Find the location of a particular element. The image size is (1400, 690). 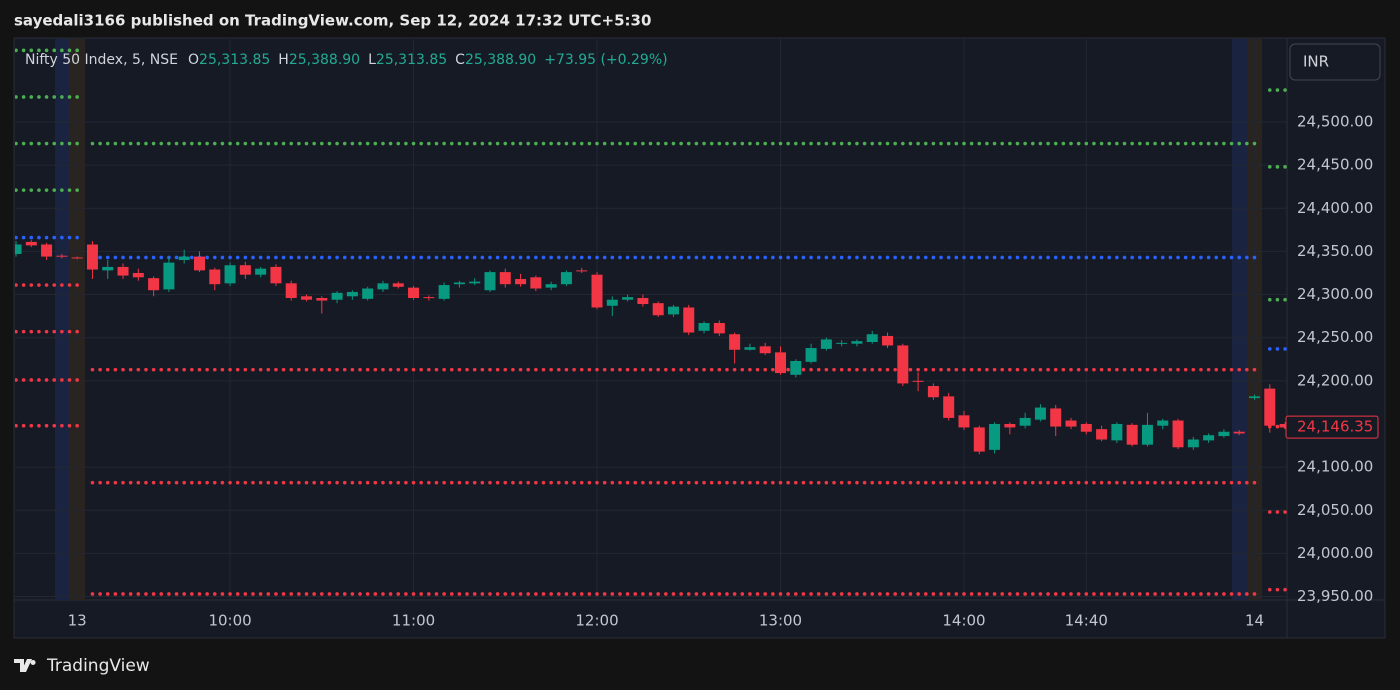

last-price-label: 24,146.35 is located at coordinates (1335, 427).